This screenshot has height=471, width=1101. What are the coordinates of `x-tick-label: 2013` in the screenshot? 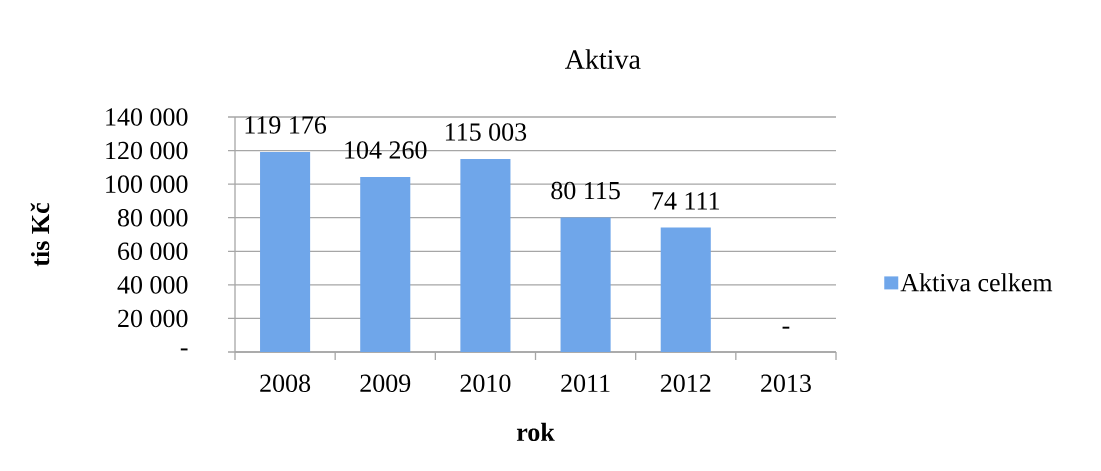 It's located at (786, 383).